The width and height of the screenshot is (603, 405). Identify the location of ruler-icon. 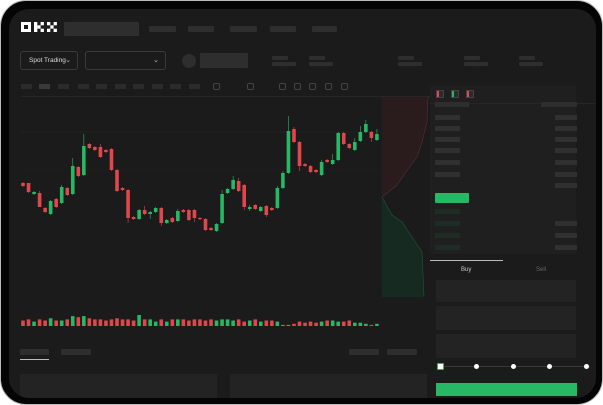
(297, 86).